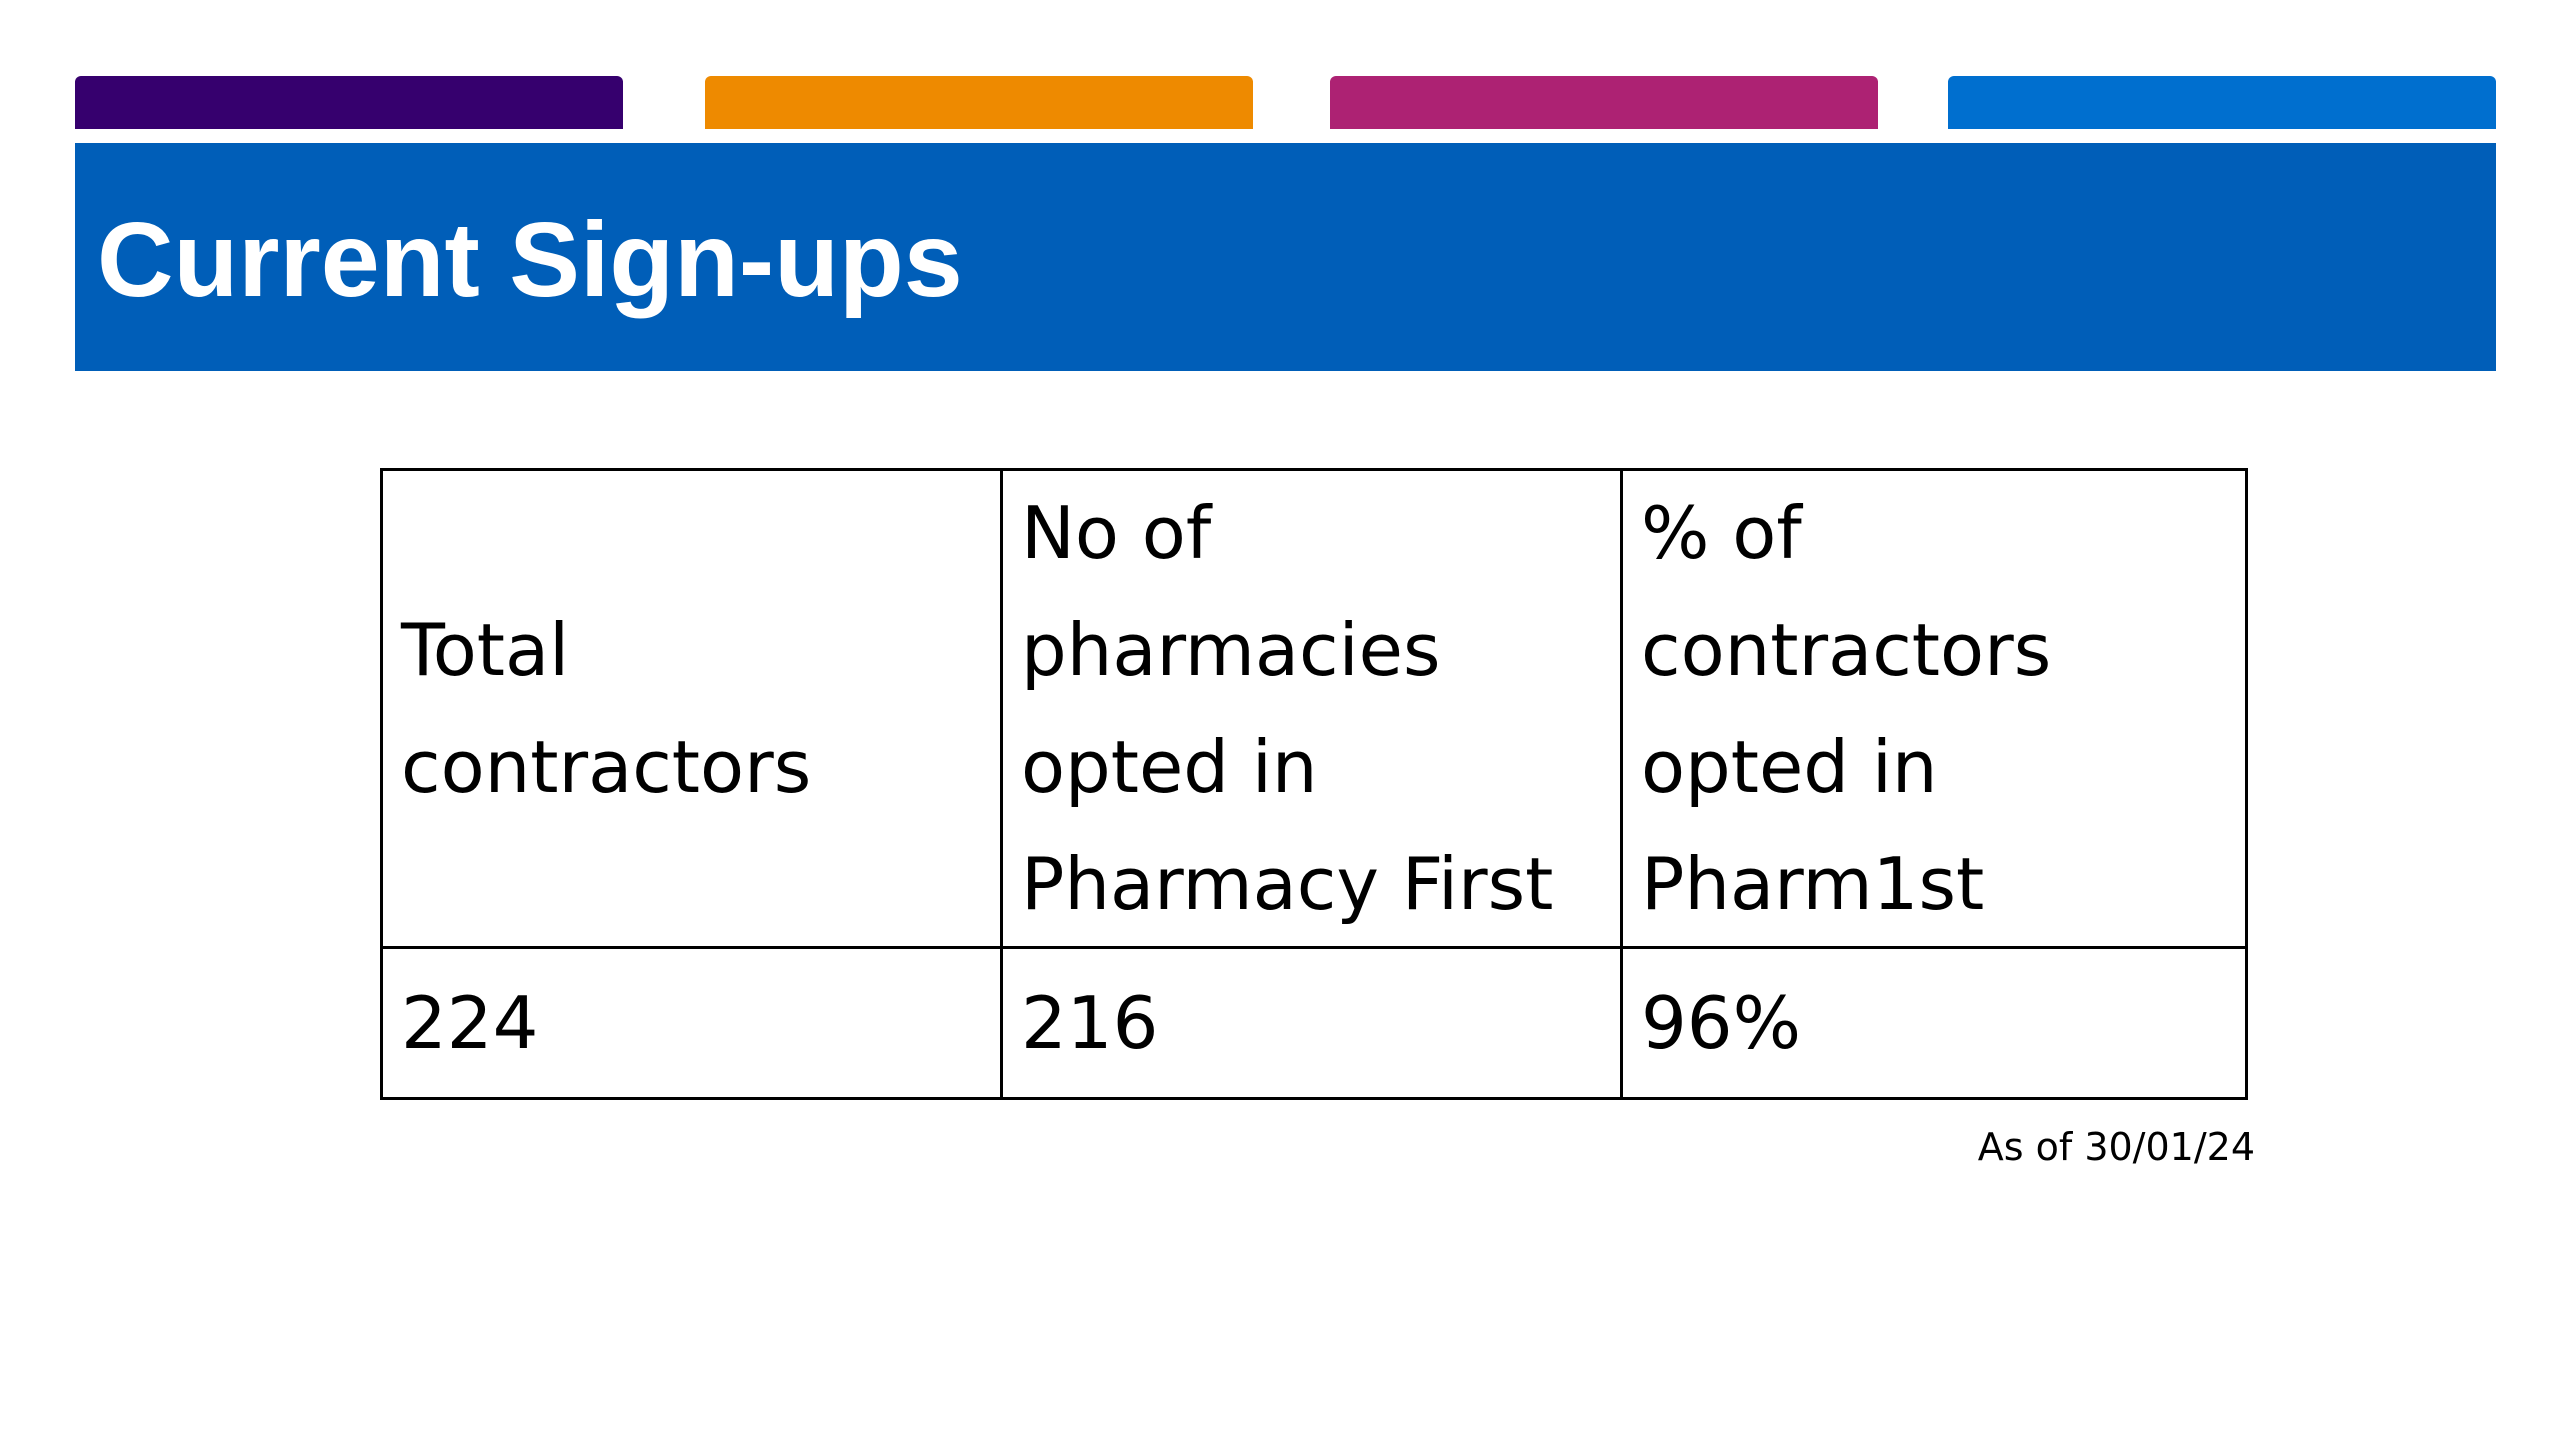 This screenshot has width=2560, height=1440. What do you see at coordinates (1934, 708) in the screenshot?
I see `header-percent-opted-in: % of contractors opted in Pharm1st` at bounding box center [1934, 708].